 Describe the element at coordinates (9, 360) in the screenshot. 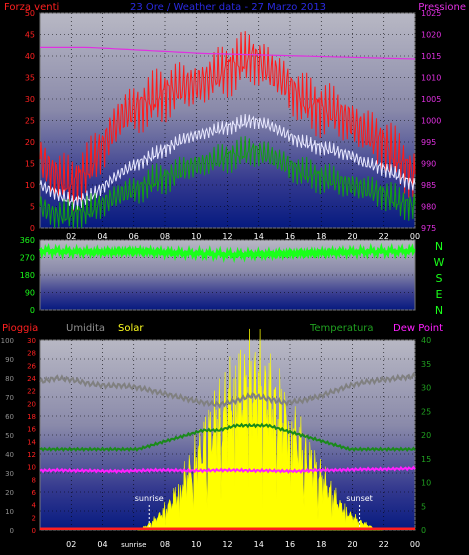

I see `humidity-tick-label: 90` at that location.